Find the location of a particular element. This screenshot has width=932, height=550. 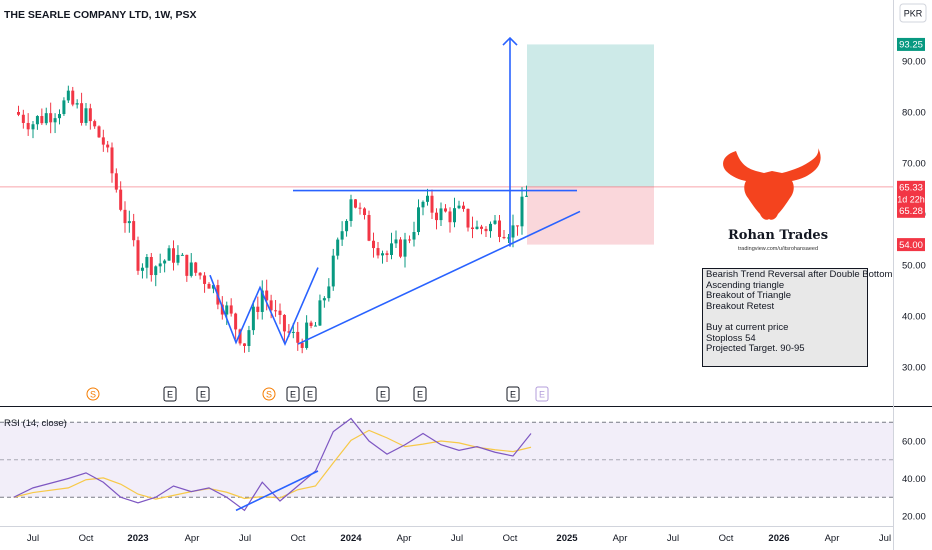

rsi-moving-average-line is located at coordinates (272, 464).